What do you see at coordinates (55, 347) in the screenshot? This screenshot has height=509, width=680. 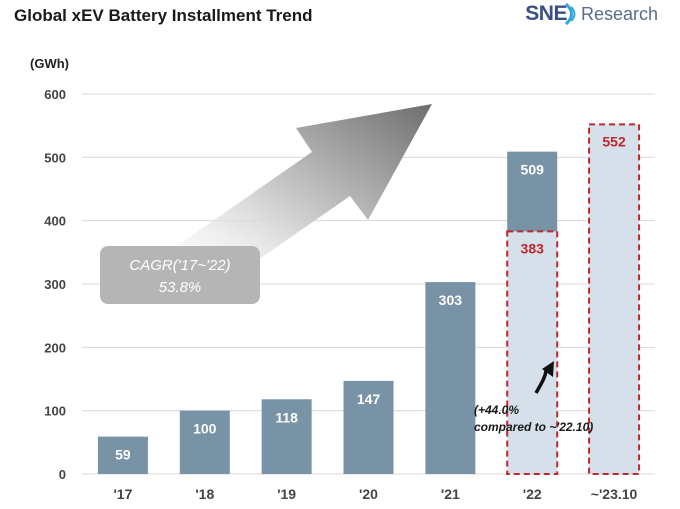 I see `y-tick-label: 200` at bounding box center [55, 347].